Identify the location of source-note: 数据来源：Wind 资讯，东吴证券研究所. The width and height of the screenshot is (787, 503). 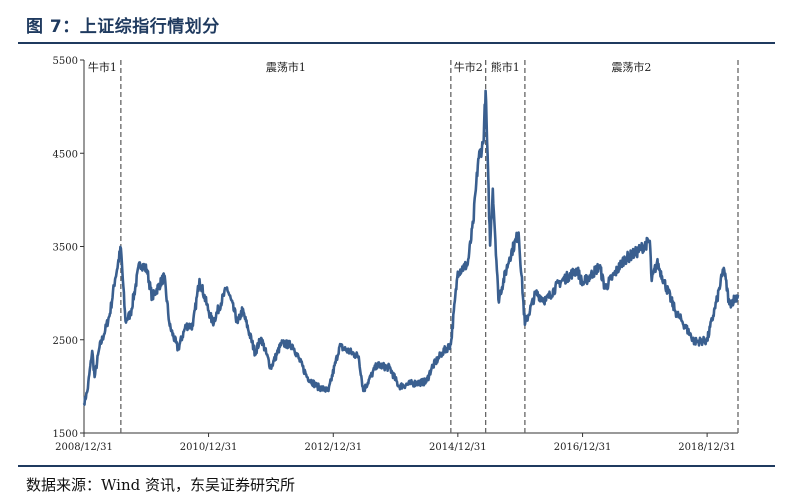
(160, 485).